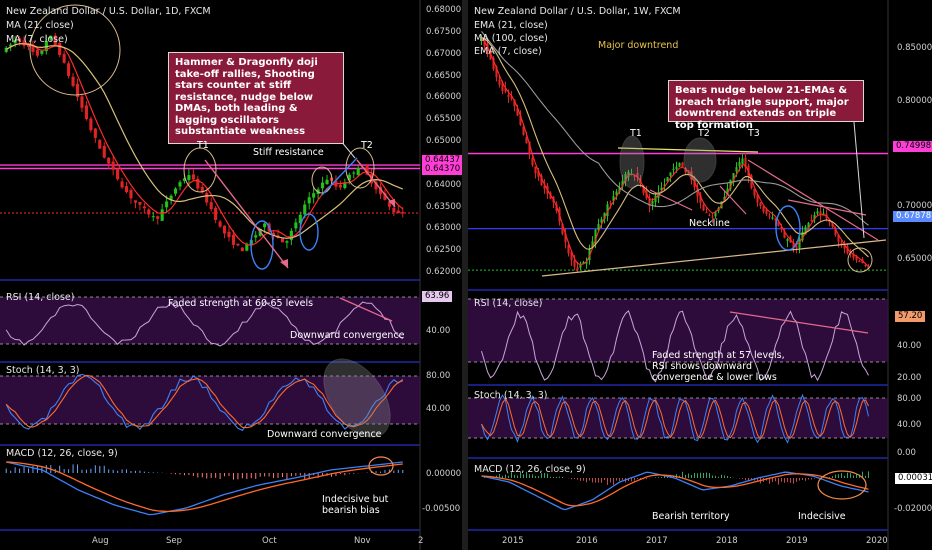 This screenshot has width=932, height=550. I want to click on weekly-rsi-arrow, so click(799, 322).